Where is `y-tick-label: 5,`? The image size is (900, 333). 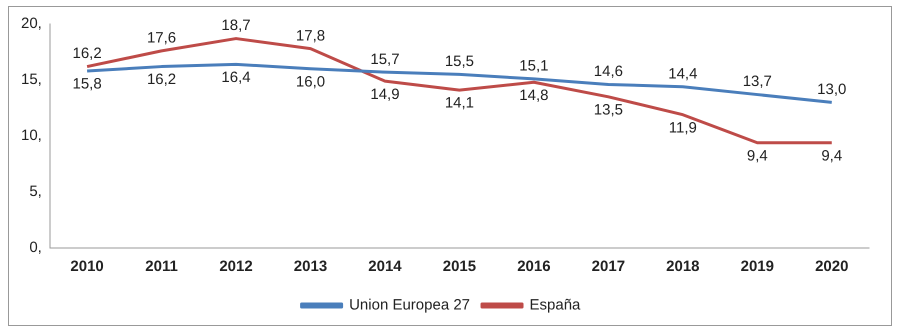
y-tick-label: 5, is located at coordinates (35, 191).